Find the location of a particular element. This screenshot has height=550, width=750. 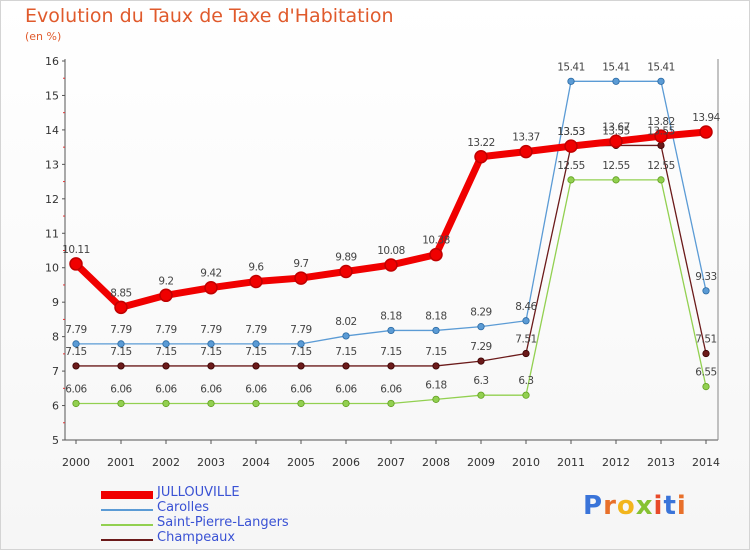

data-label: 13.37 is located at coordinates (526, 138).